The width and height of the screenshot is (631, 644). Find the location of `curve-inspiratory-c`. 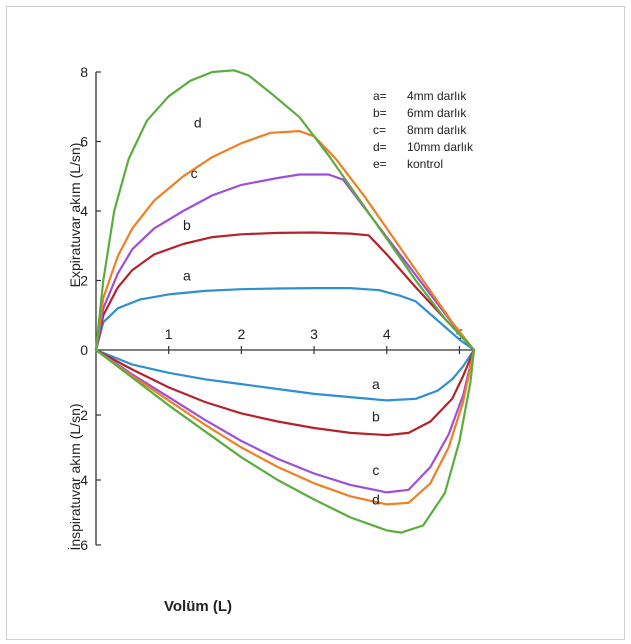

curve-inspiratory-c is located at coordinates (285, 421).